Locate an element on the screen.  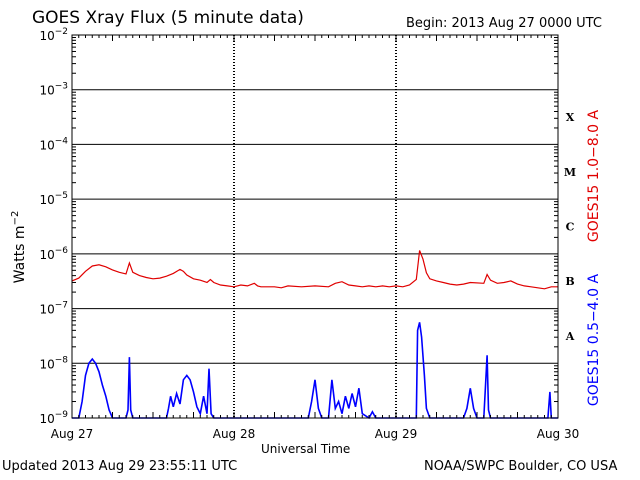
y-tick-label: 10⁻⁹ is located at coordinates (53, 418).